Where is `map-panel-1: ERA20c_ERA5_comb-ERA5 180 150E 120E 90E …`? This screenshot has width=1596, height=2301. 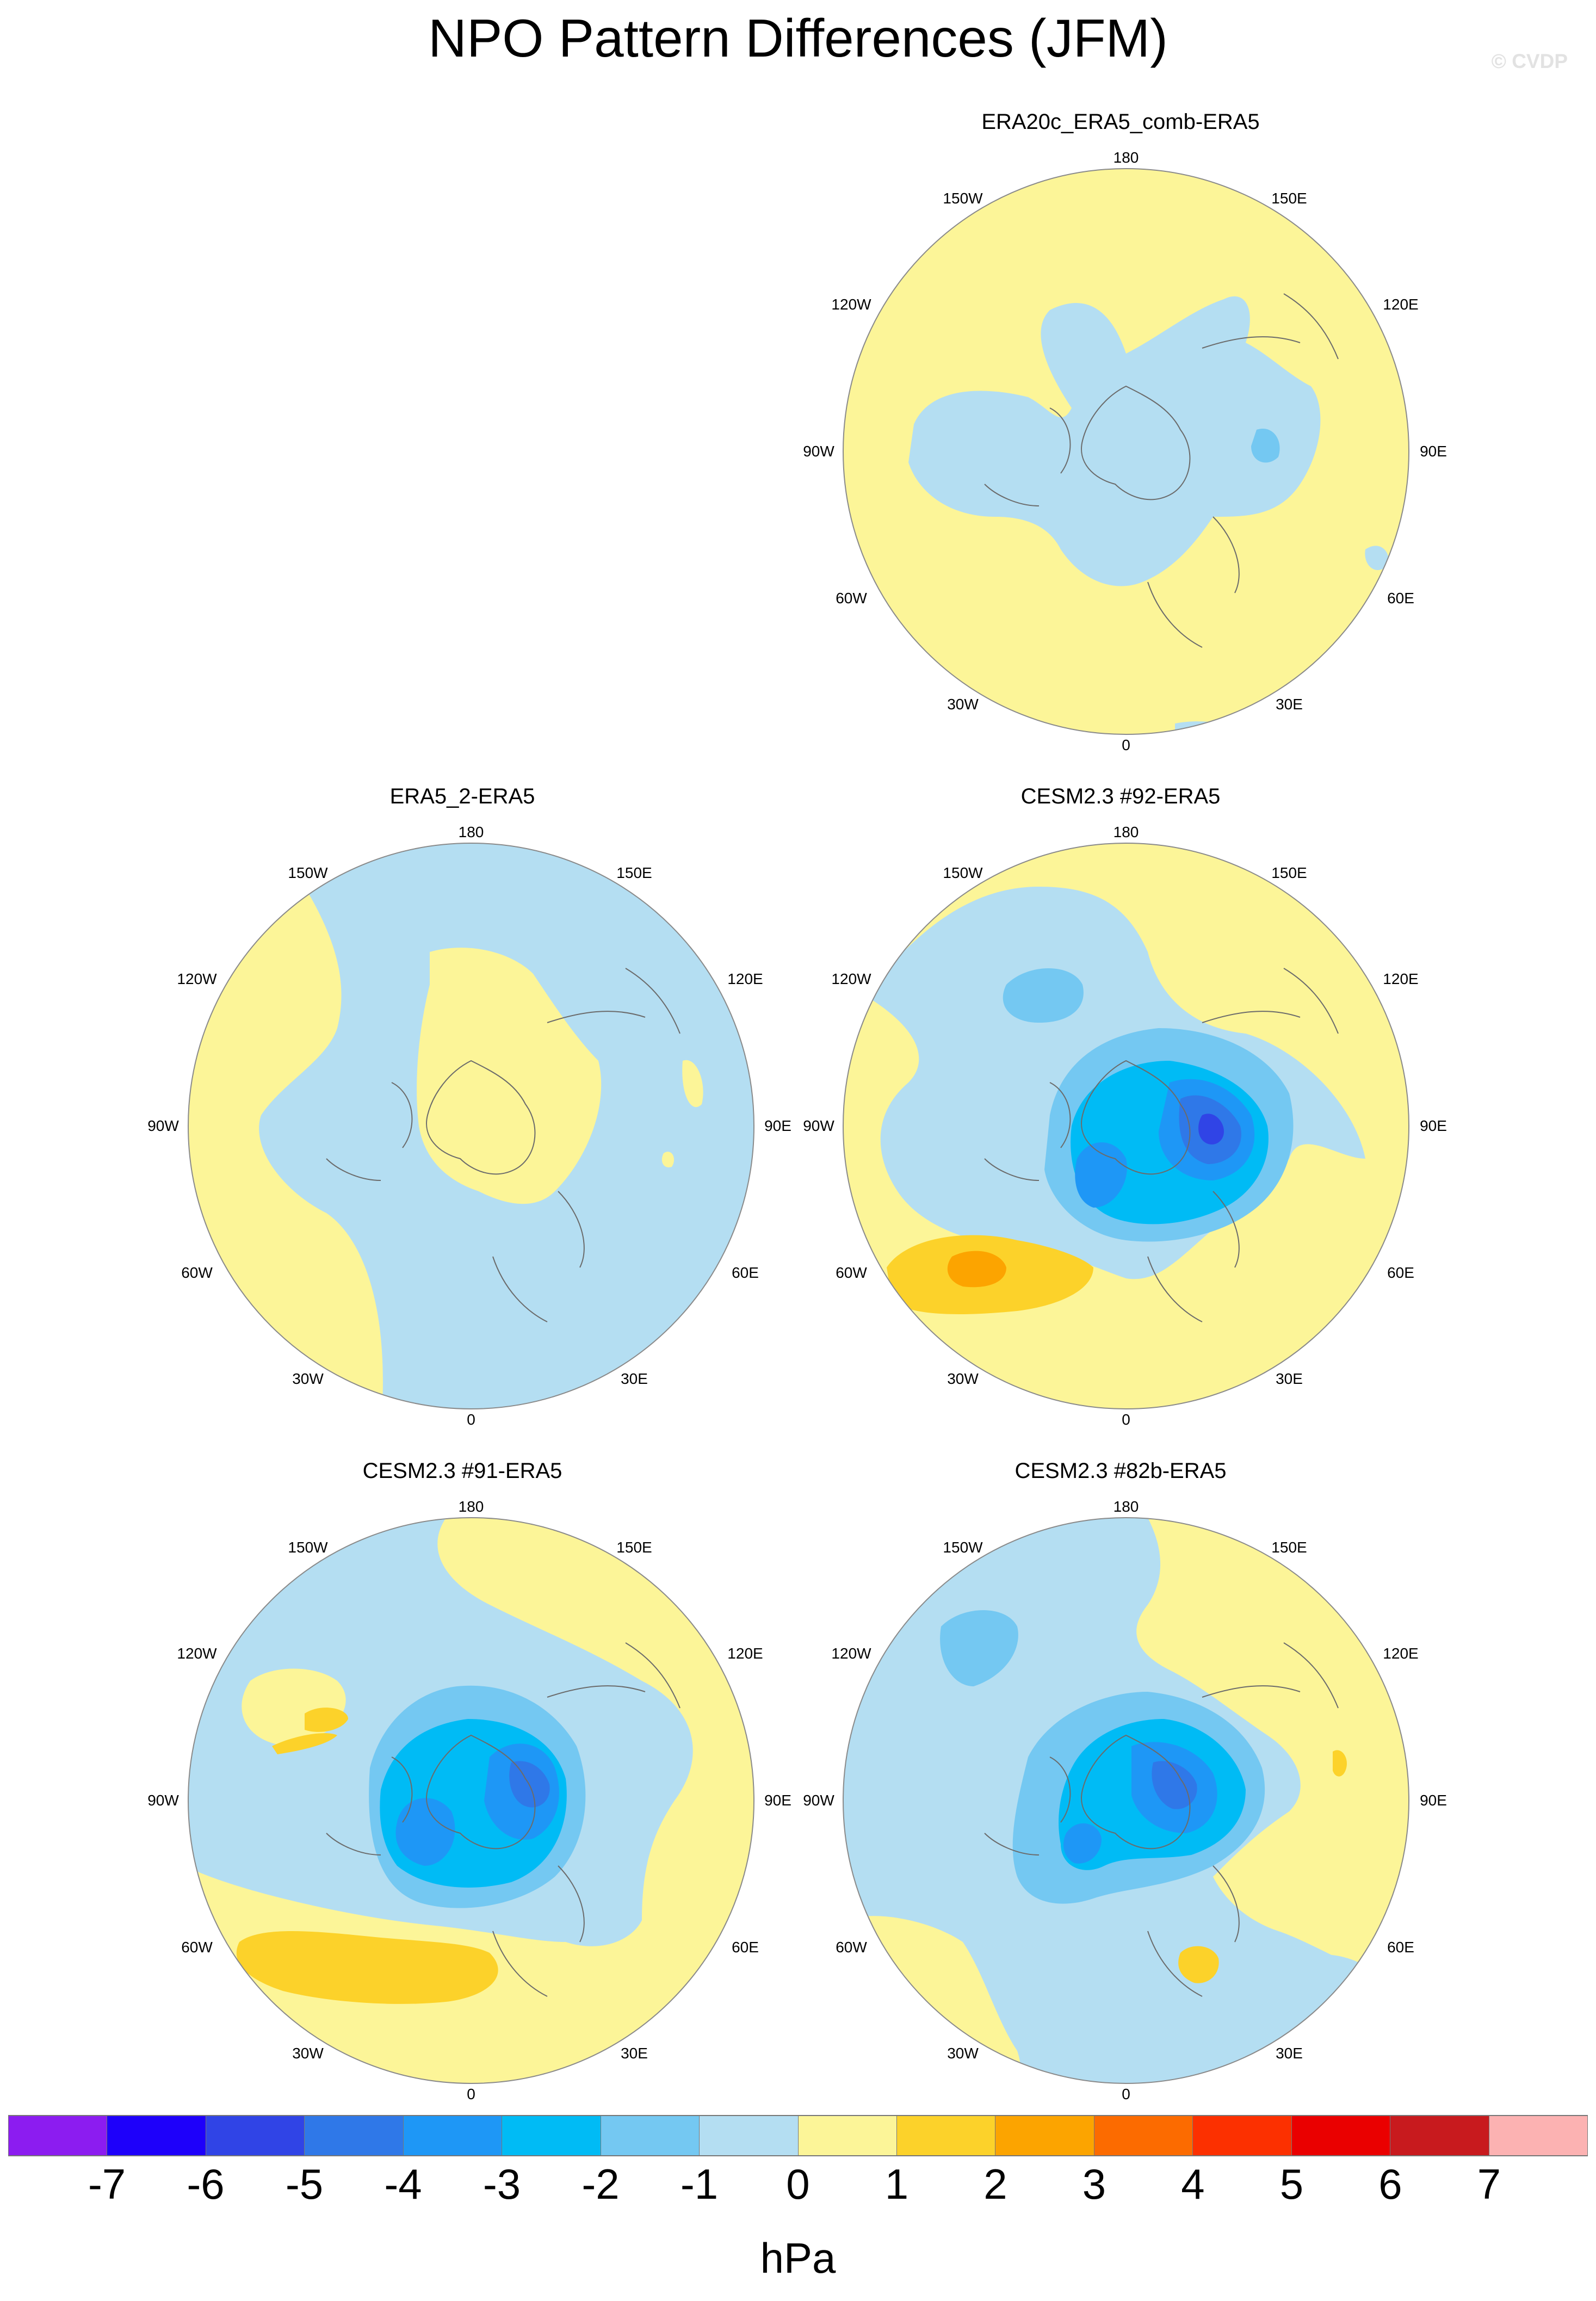 map-panel-1: ERA20c_ERA5_comb-ERA5 180 150E 120E 90E … is located at coordinates (1125, 429).